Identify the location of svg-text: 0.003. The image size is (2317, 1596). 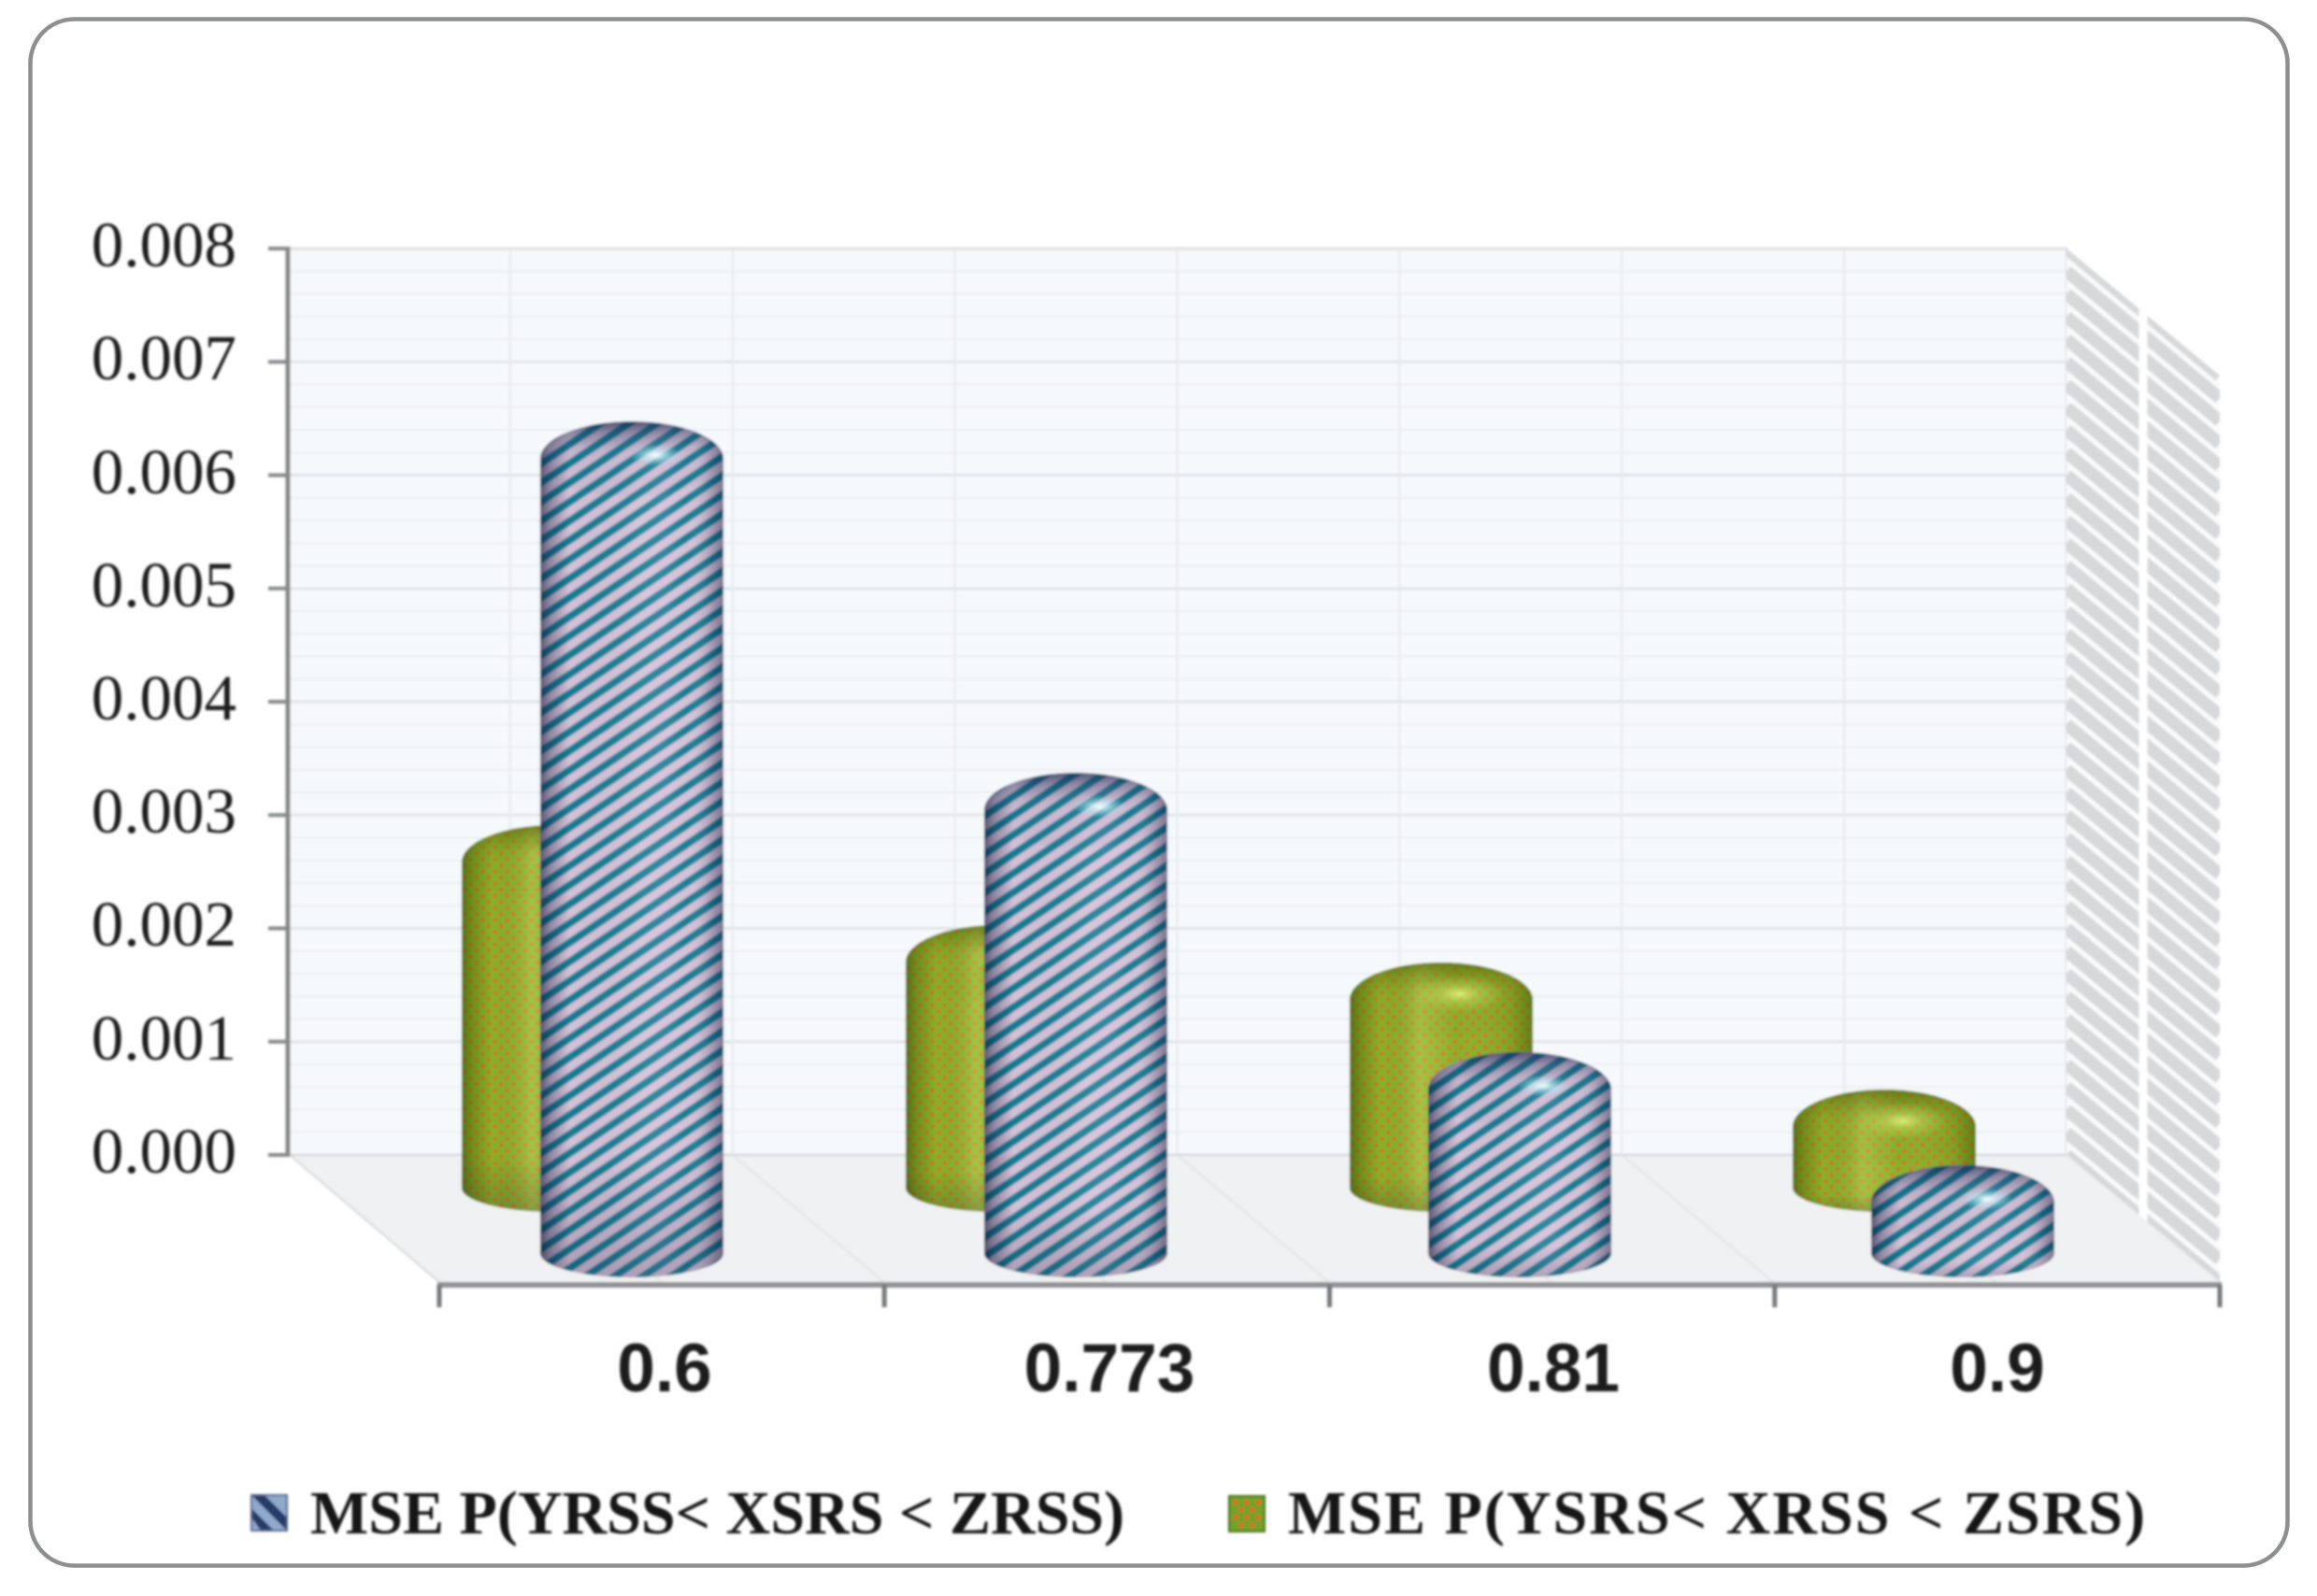
(164, 811).